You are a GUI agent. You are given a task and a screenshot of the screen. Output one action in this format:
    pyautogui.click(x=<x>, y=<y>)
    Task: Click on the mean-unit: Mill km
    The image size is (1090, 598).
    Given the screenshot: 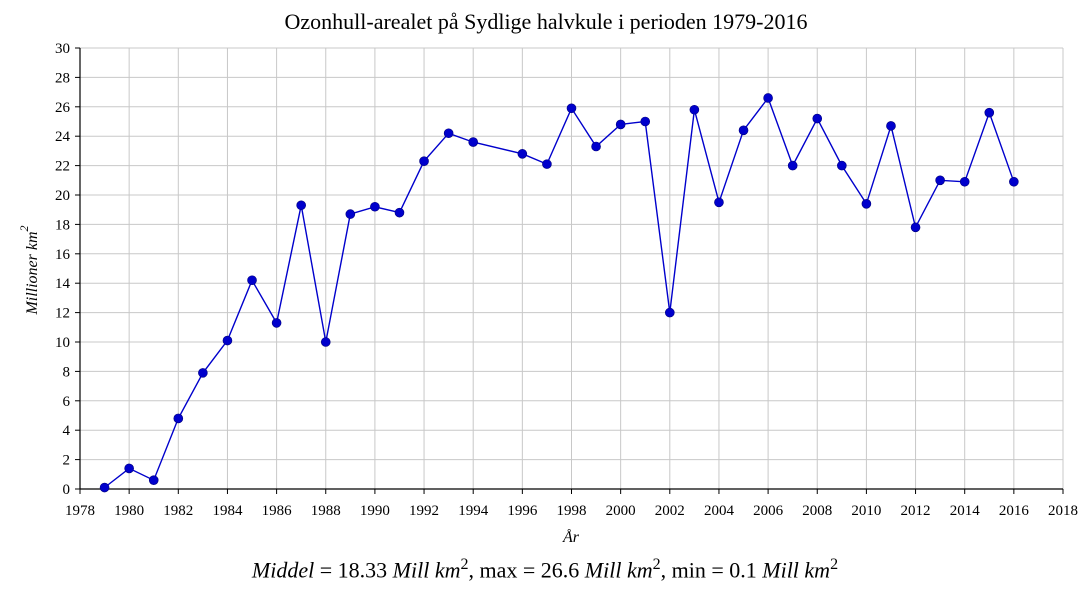 What is the action you would take?
    pyautogui.click(x=426, y=570)
    